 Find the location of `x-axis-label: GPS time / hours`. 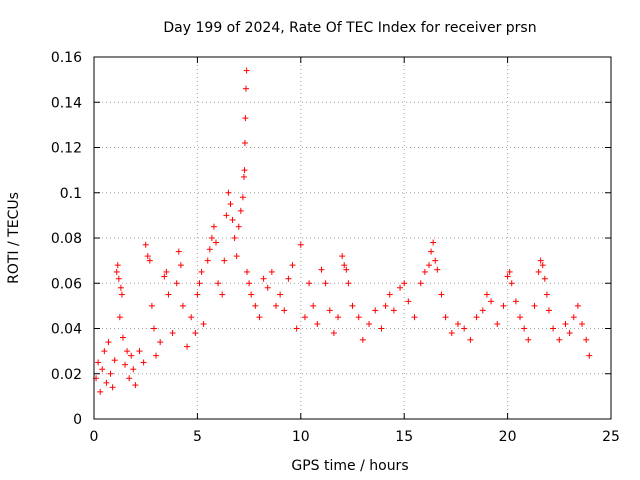

x-axis-label: GPS time / hours is located at coordinates (349, 466).